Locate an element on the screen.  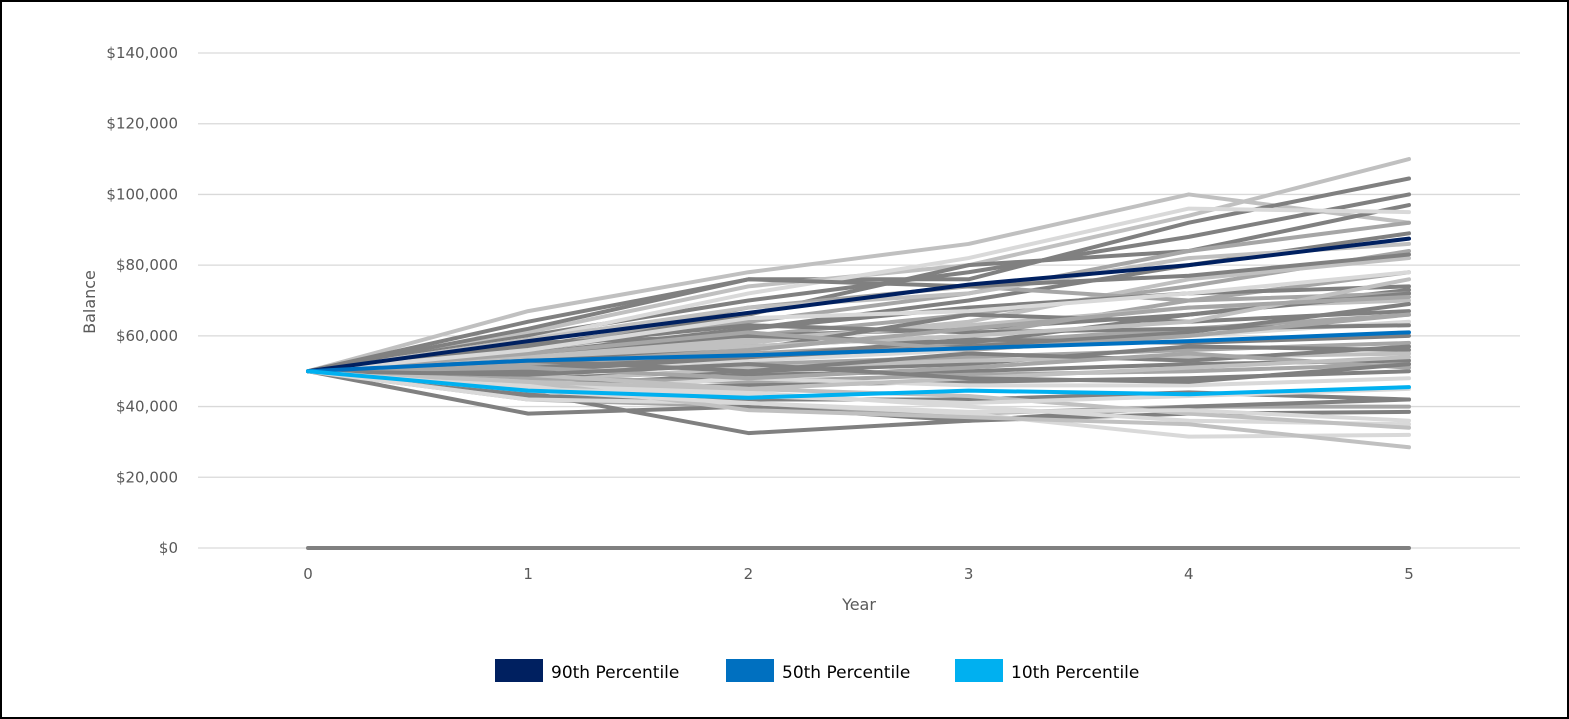
y-tick-label: $120,000 is located at coordinates (142, 124).